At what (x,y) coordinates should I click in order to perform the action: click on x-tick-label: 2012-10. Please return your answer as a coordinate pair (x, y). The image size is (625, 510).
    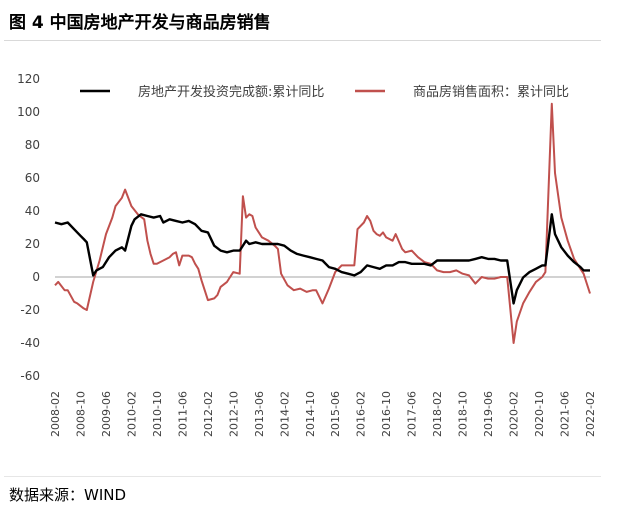
    Looking at the image, I should click on (233, 414).